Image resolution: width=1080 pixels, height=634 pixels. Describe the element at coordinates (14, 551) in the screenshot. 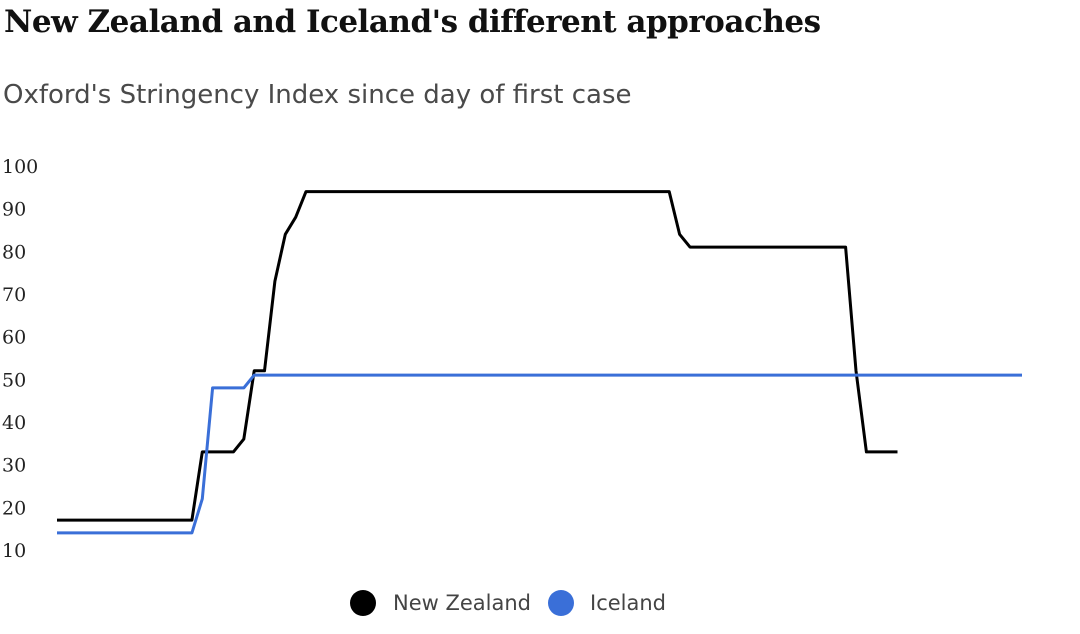

I see `y-tick-label: 10` at that location.